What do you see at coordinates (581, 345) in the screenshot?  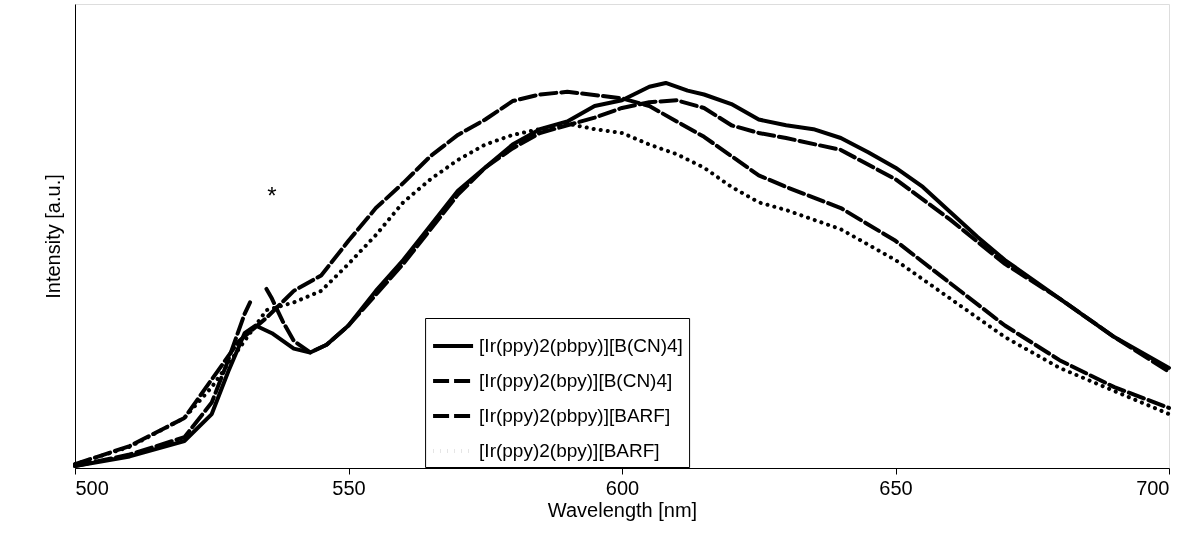 I see `legend-label: [Ir(ppy)2(pbpy)][B(CN)4]` at bounding box center [581, 345].